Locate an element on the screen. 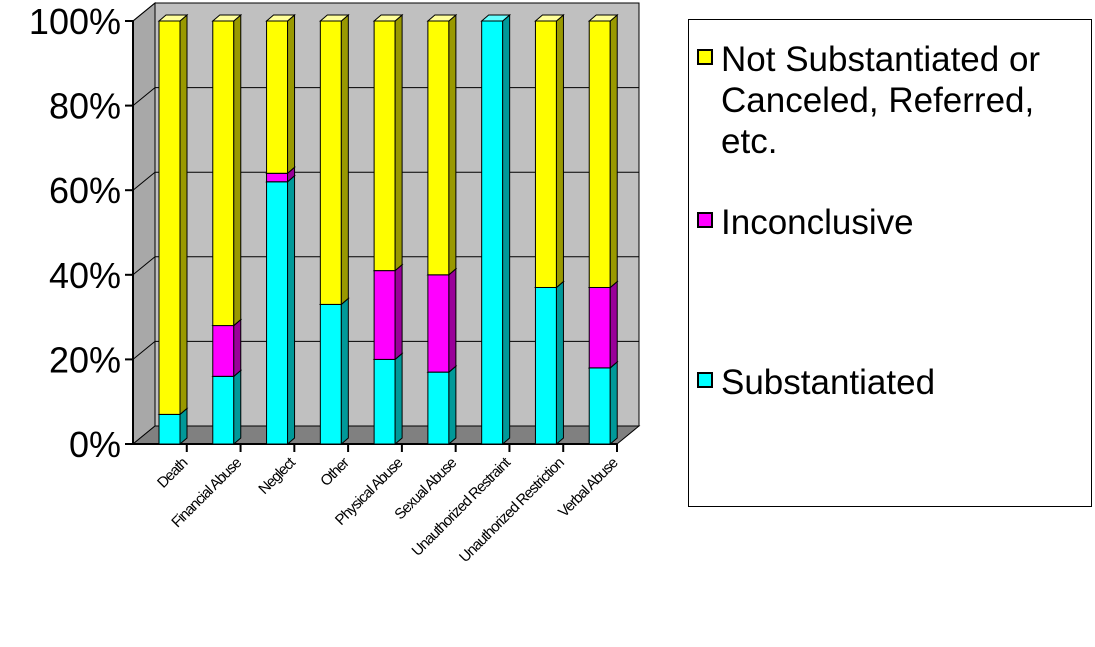  legend-swatch-inconclusive is located at coordinates (705, 220).